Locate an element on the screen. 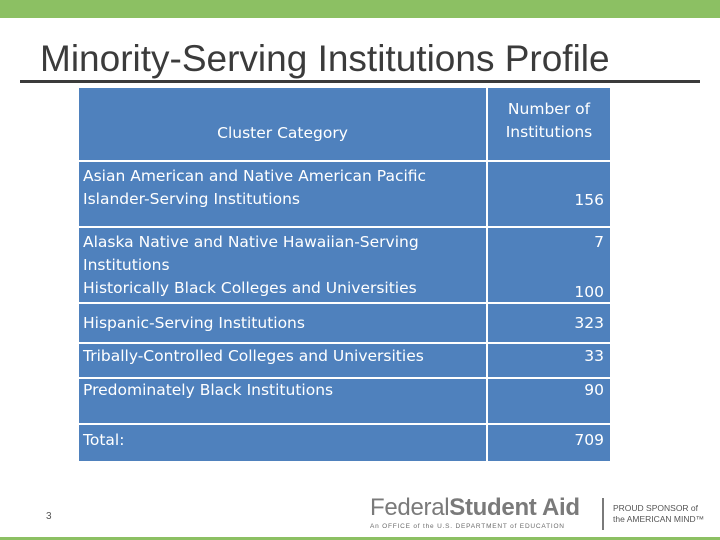 The width and height of the screenshot is (720, 540). table-header-row: Cluster Category Number of Institutions is located at coordinates (344, 124).